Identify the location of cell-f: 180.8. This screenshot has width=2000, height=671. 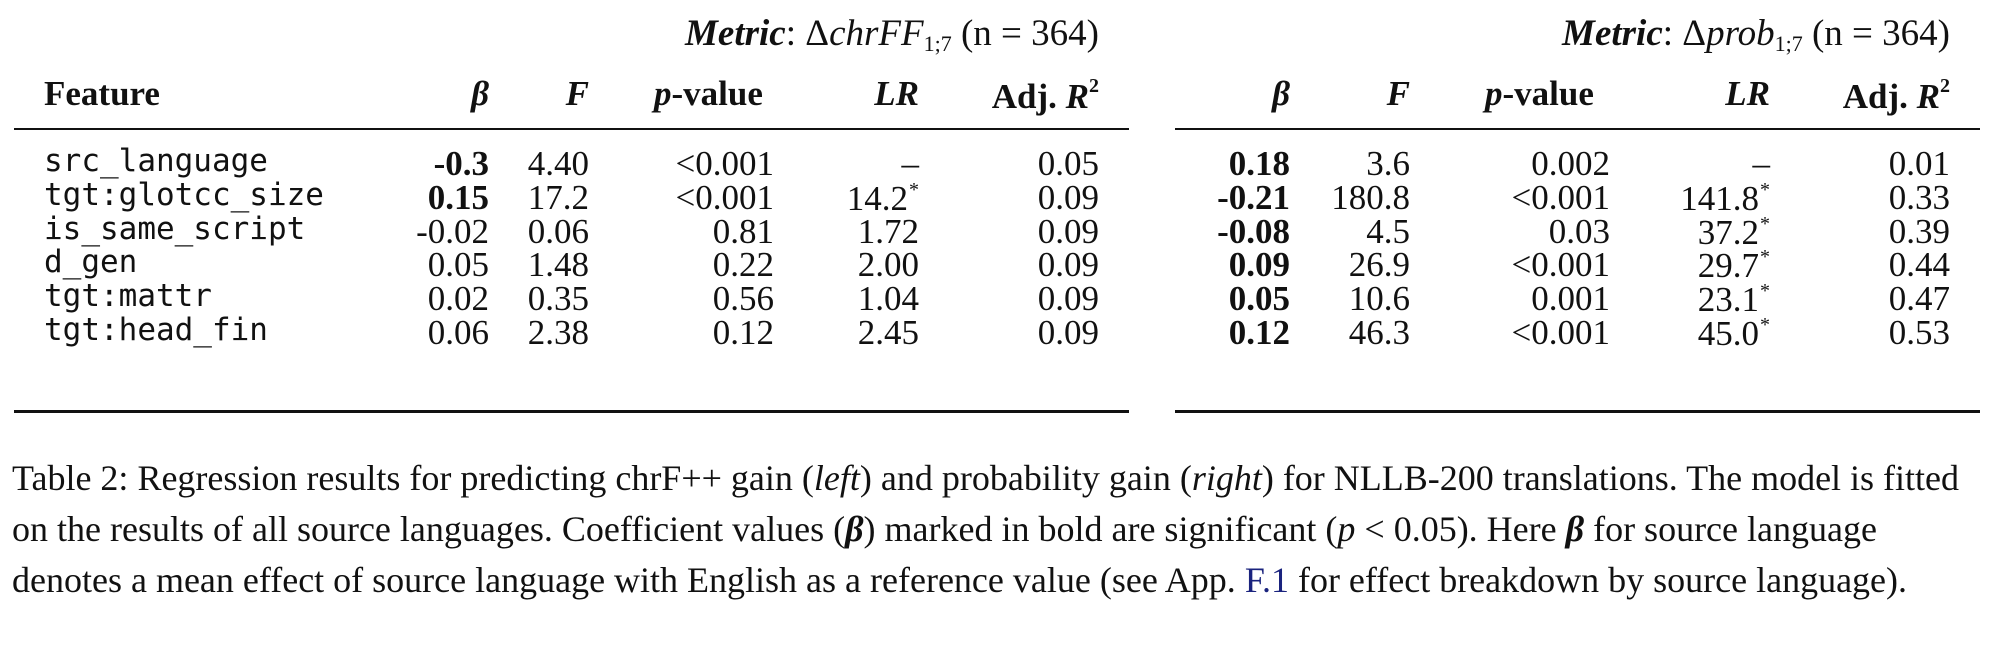
(1370, 197).